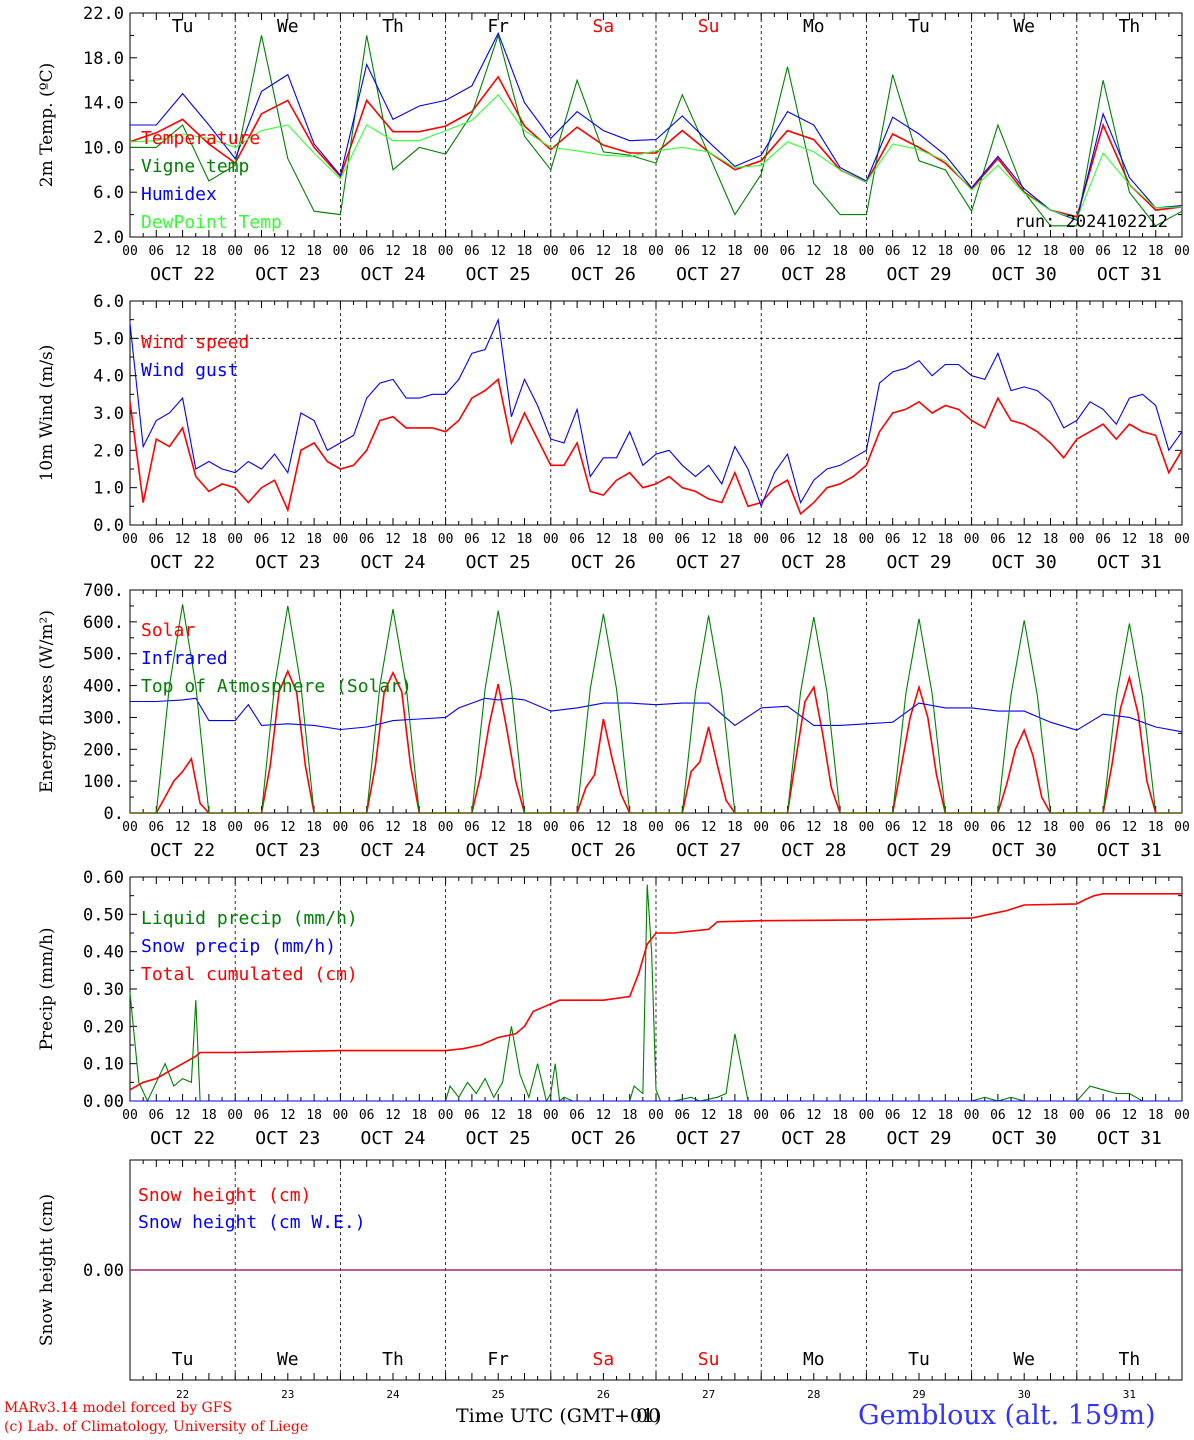 The height and width of the screenshot is (1440, 1194). What do you see at coordinates (108, 302) in the screenshot?
I see `y-tick-label: 6.0` at bounding box center [108, 302].